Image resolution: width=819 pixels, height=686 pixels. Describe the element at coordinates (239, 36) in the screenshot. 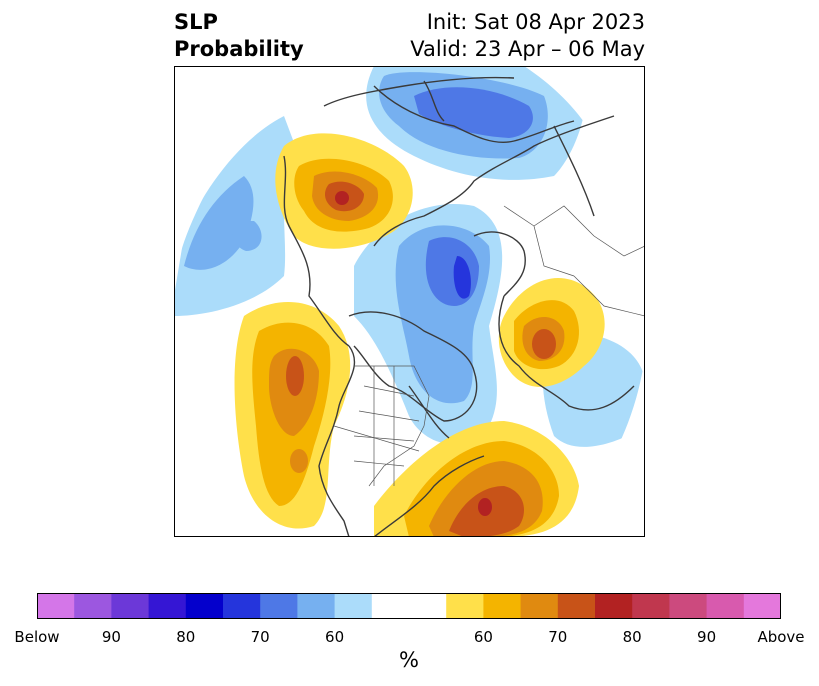

I see `chart-title-left: SLP Probability` at that location.